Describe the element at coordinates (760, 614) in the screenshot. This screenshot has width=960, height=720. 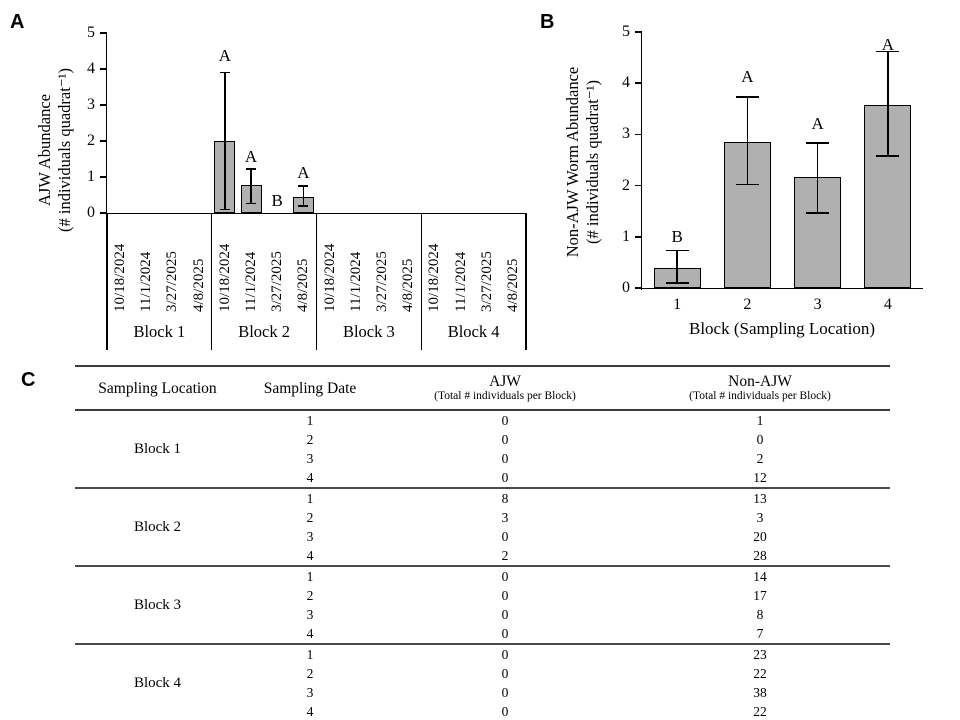
I see `nonajw-count-cell: 8` at that location.